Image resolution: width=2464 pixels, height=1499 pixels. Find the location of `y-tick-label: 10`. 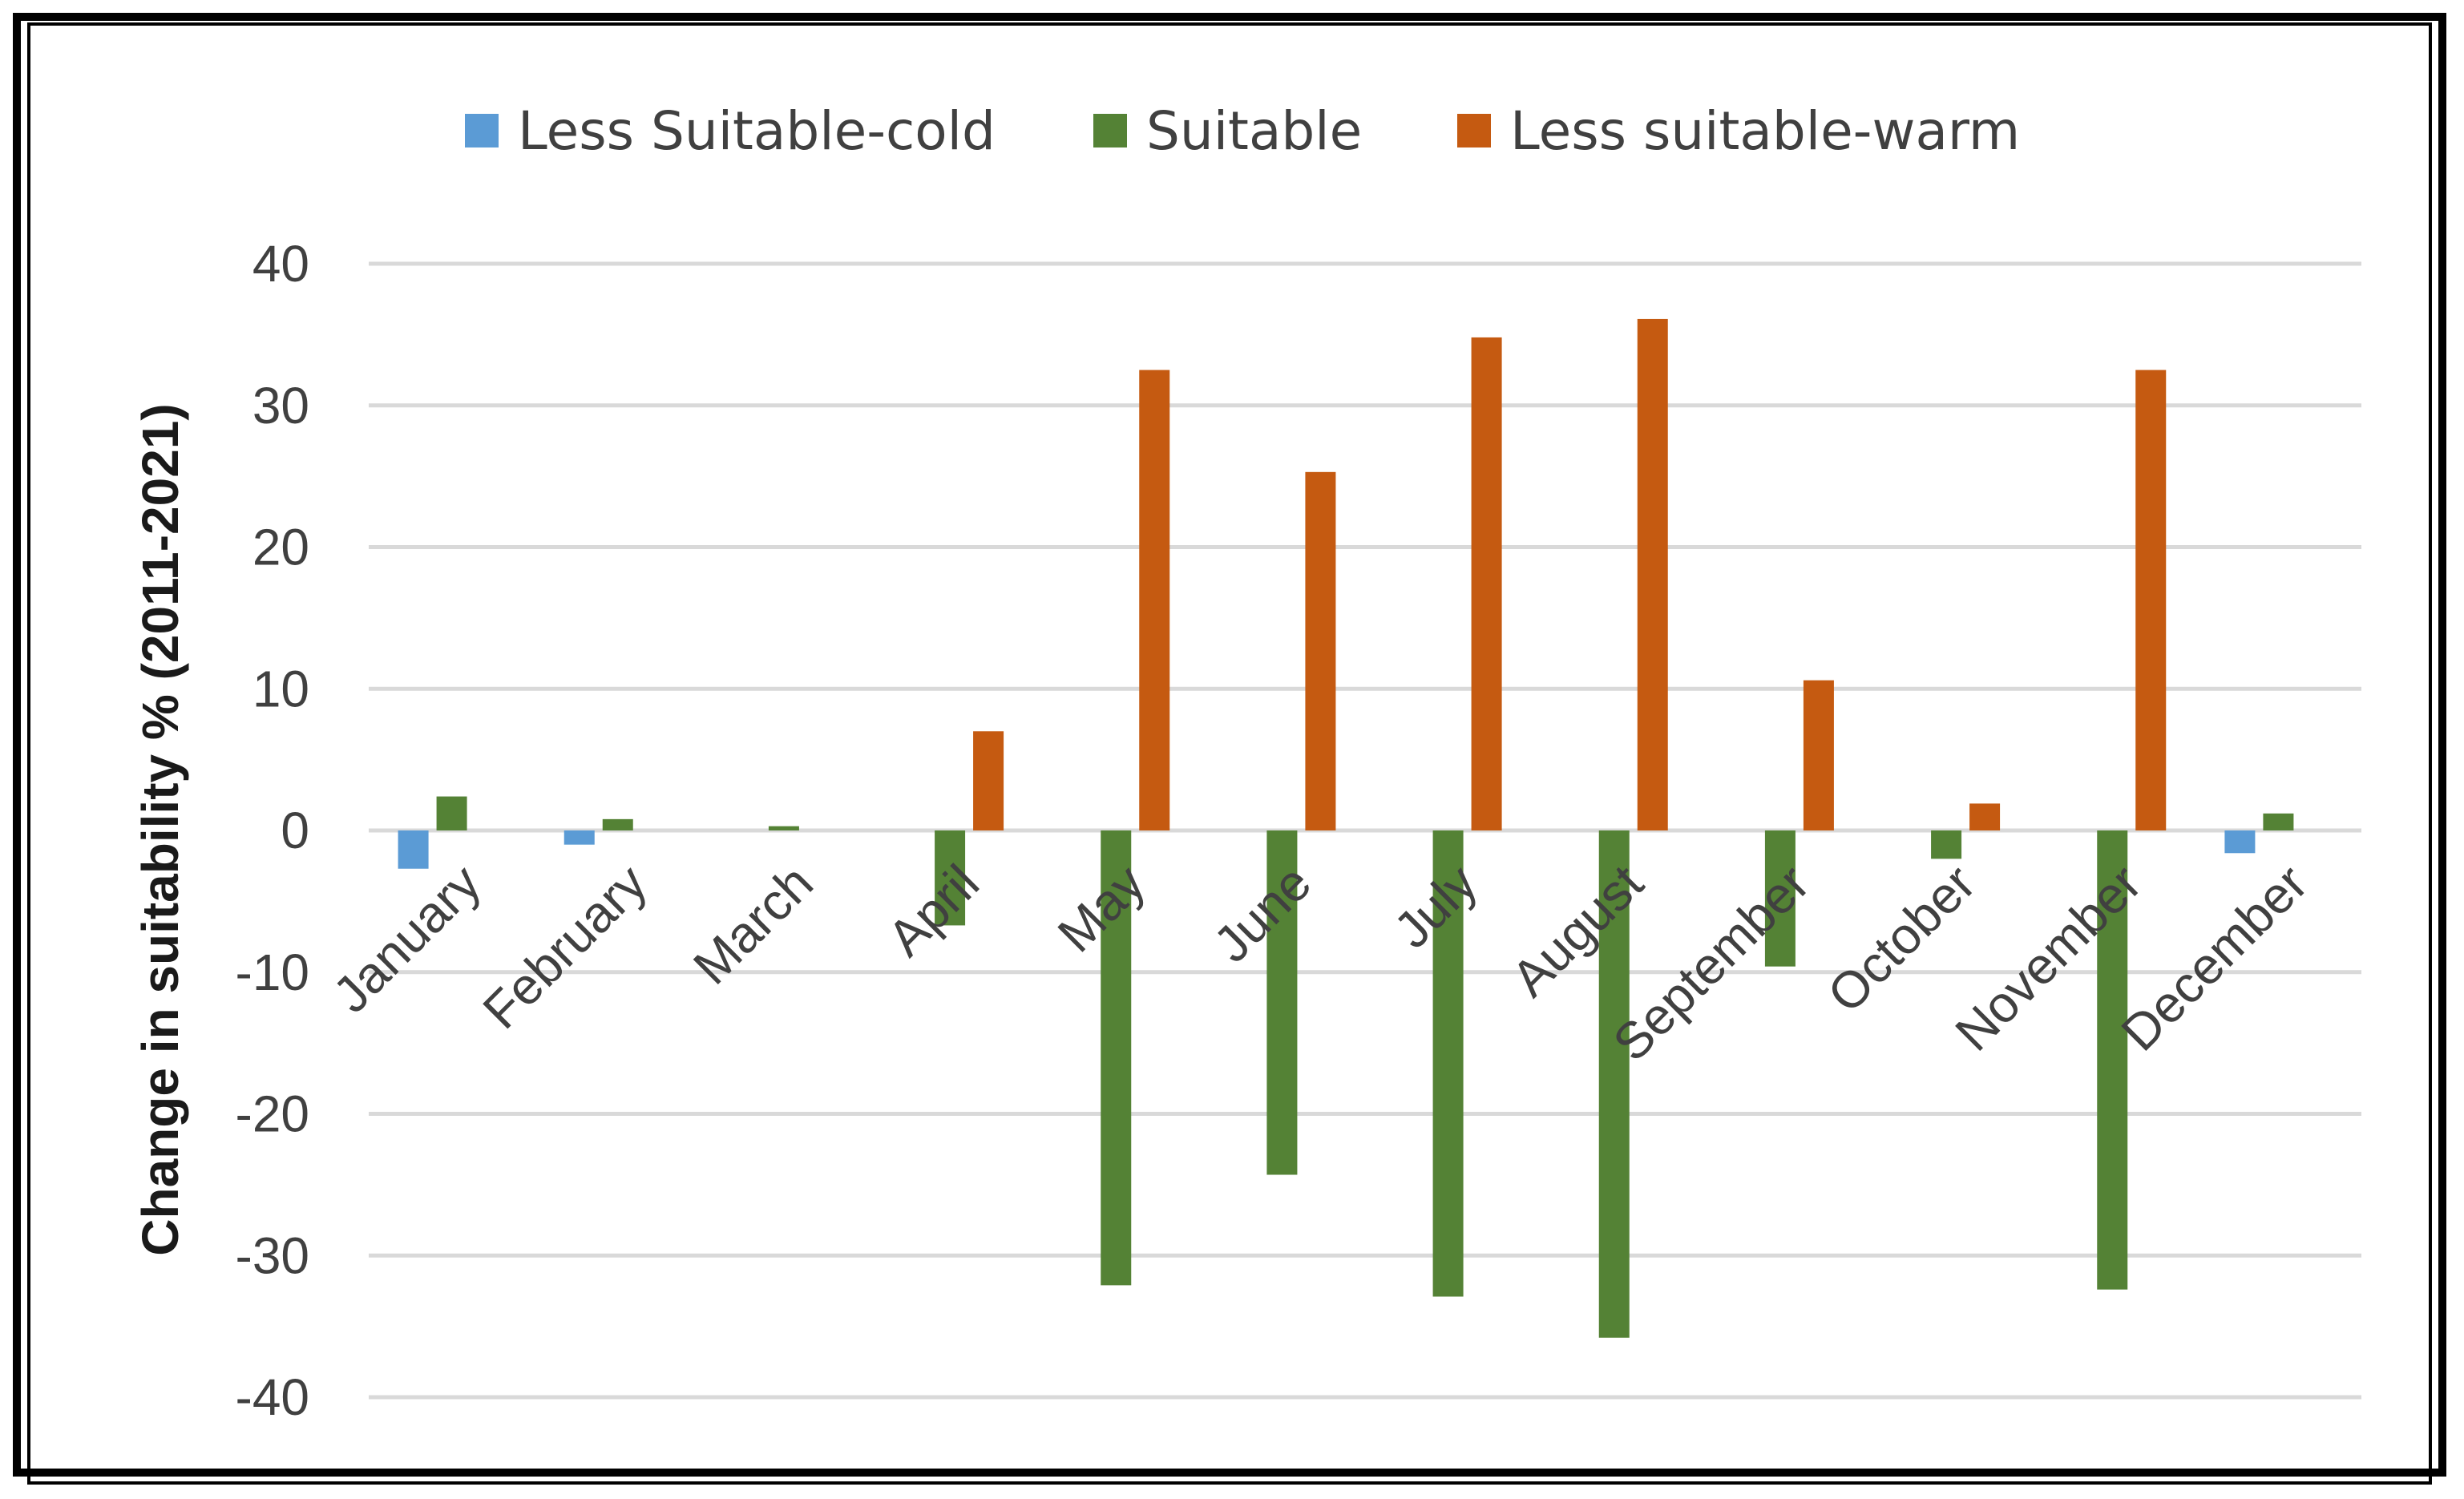

y-tick-label: 10 is located at coordinates (281, 688).